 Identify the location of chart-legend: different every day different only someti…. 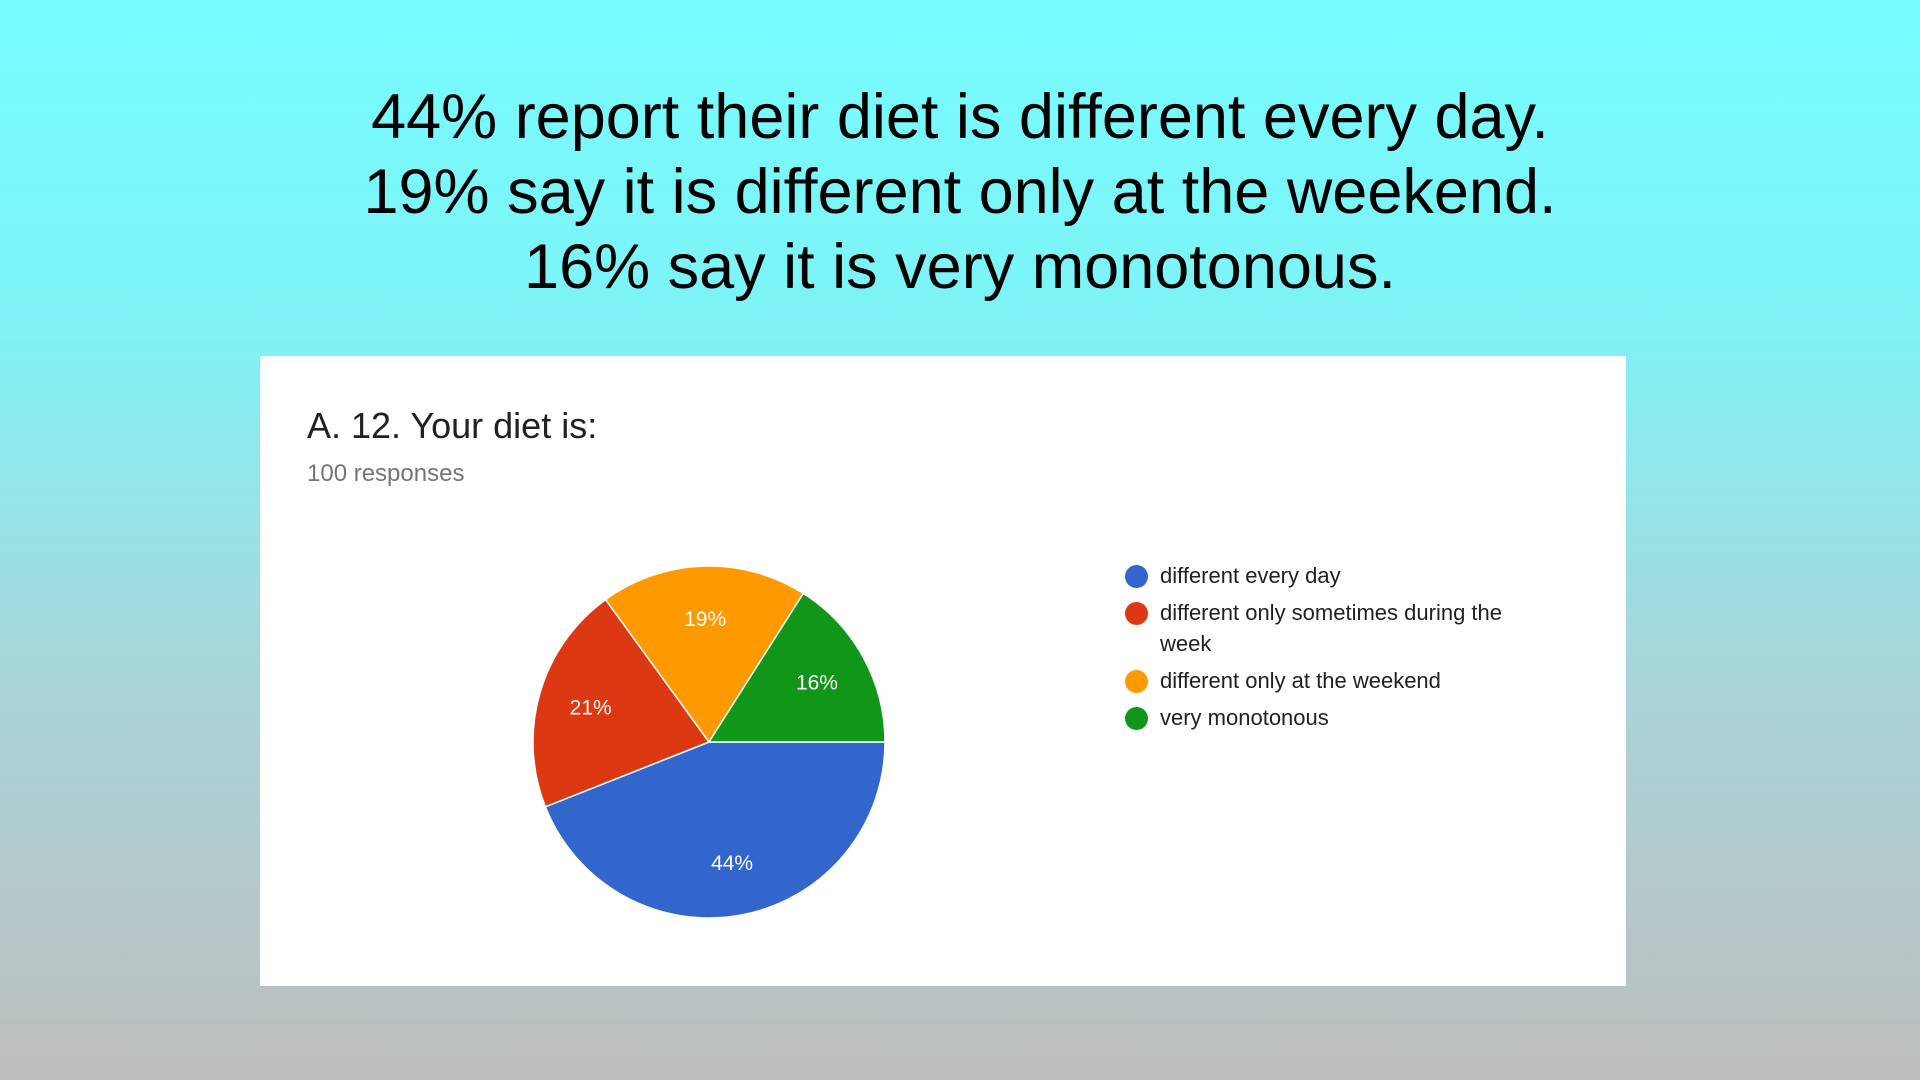
(1335, 649).